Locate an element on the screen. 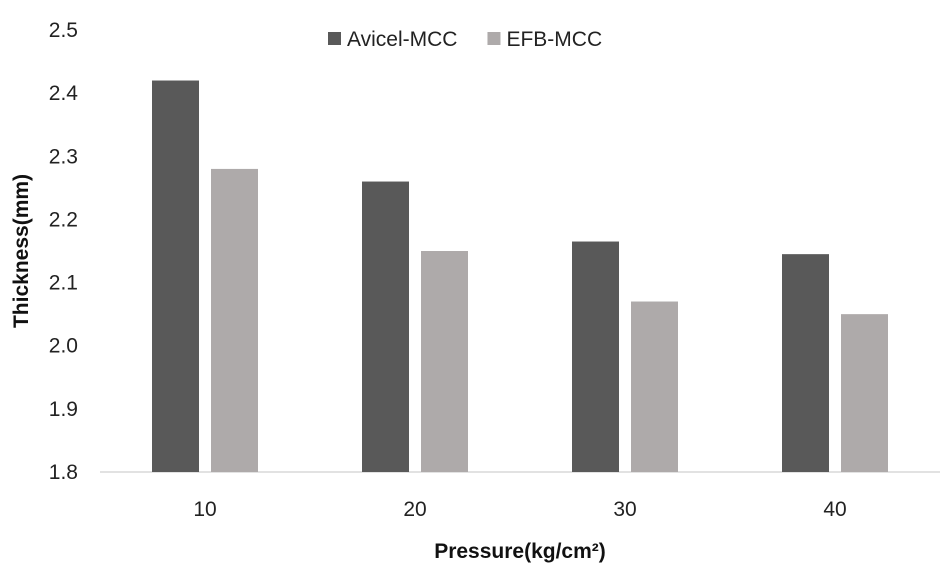  x-tick-label: 30 is located at coordinates (624, 509).